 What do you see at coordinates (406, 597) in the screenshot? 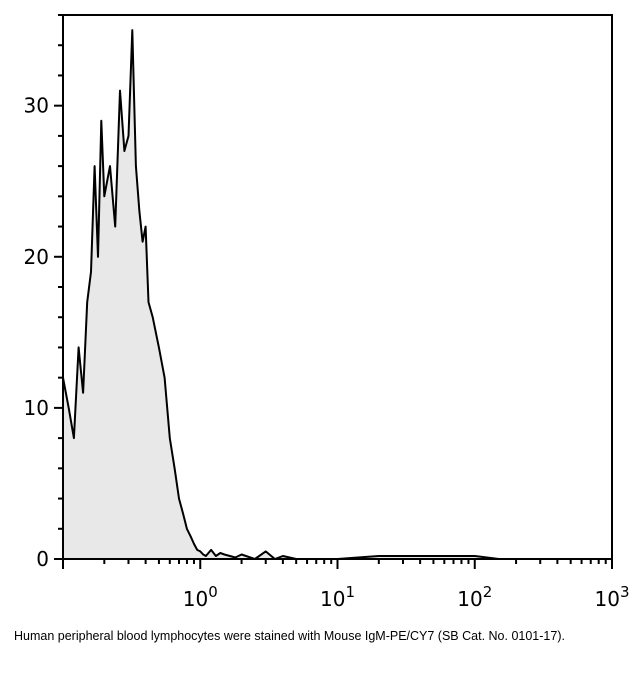
I see `x-axis-labels: 10⁰ 10¹ 10² 10³` at bounding box center [406, 597].